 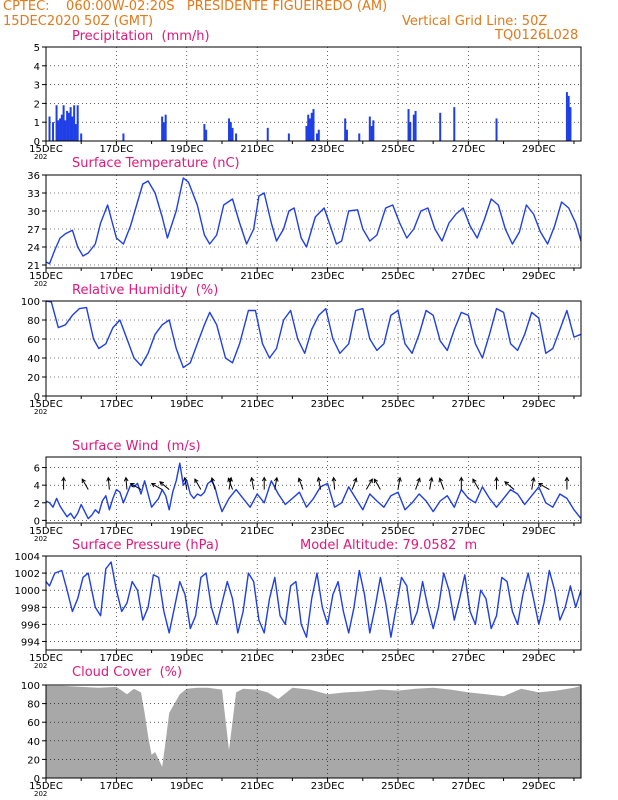 I want to click on cloud-xtick-label: 27DEC, so click(x=469, y=786).